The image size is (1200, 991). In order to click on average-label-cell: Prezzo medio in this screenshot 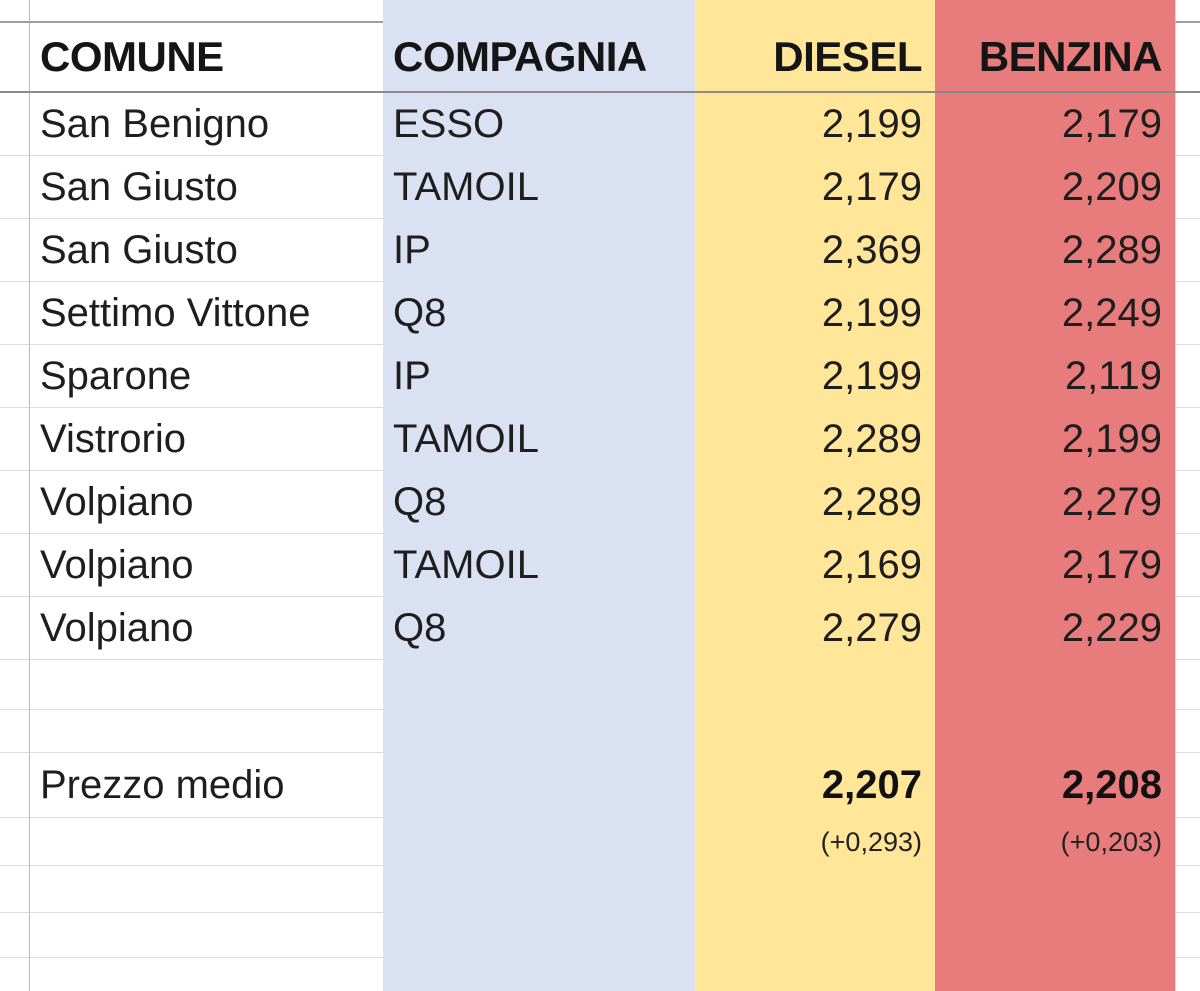, I will do `click(206, 785)`.